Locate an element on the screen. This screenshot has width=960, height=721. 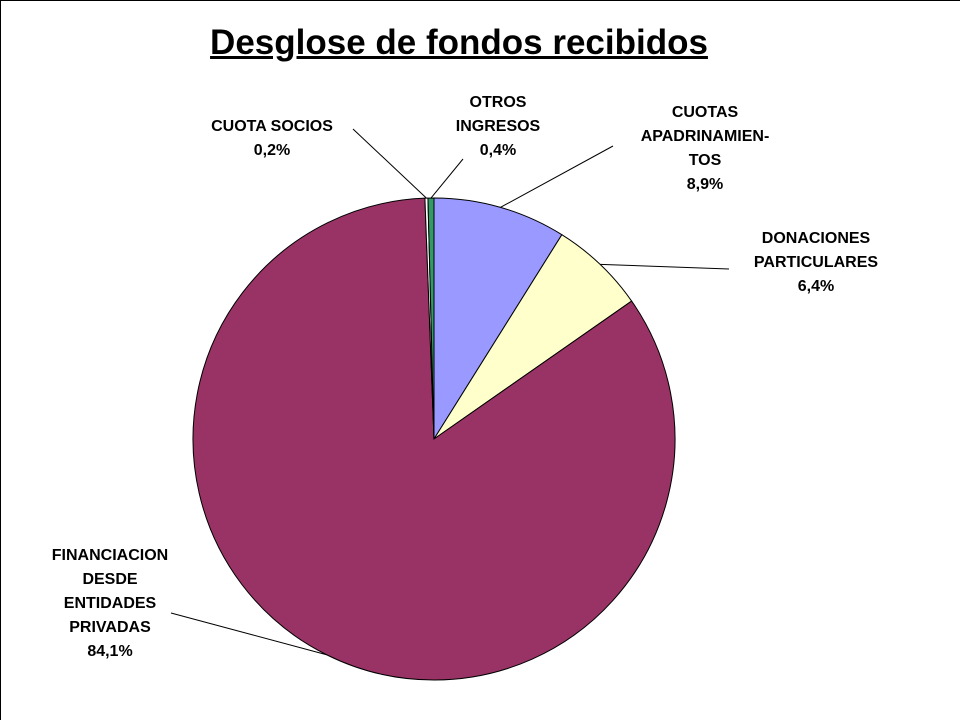
category-label: OTROS INGRESOS is located at coordinates (498, 114).